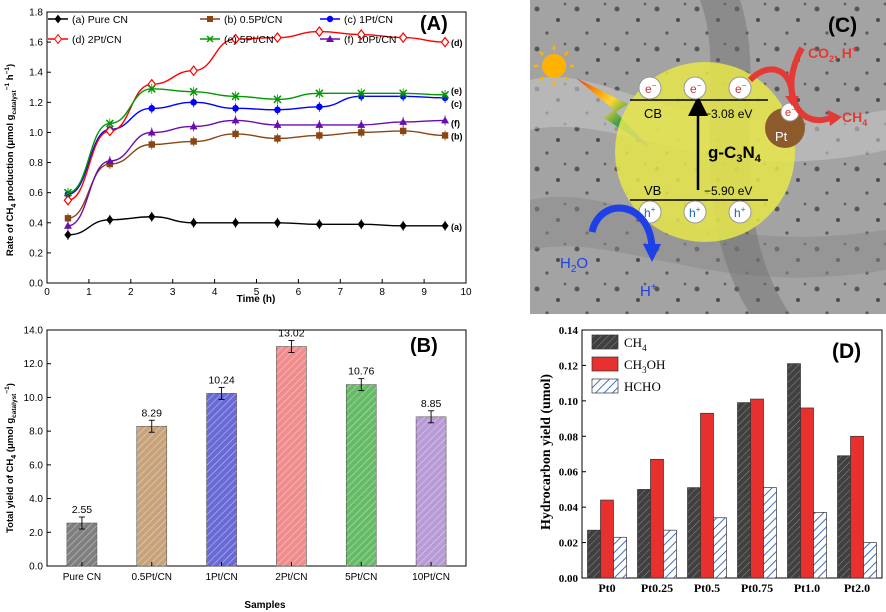 The height and width of the screenshot is (612, 886). I want to click on series-end-label-a: (b), so click(457, 136).